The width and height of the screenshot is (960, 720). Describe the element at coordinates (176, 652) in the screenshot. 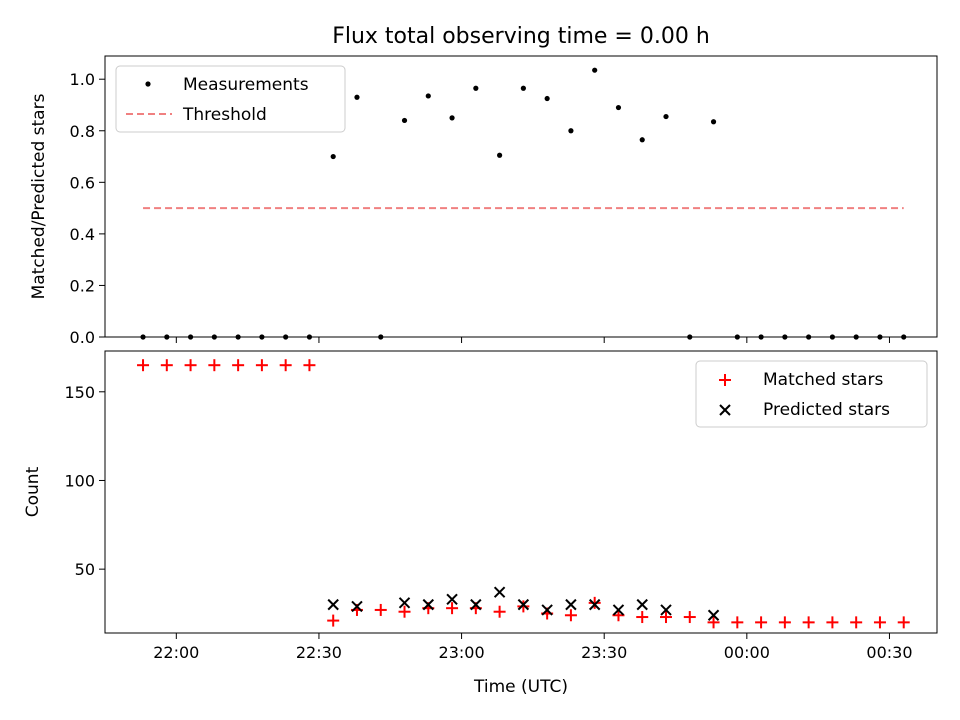

I see `bottom-xtick-label: 22:00` at that location.